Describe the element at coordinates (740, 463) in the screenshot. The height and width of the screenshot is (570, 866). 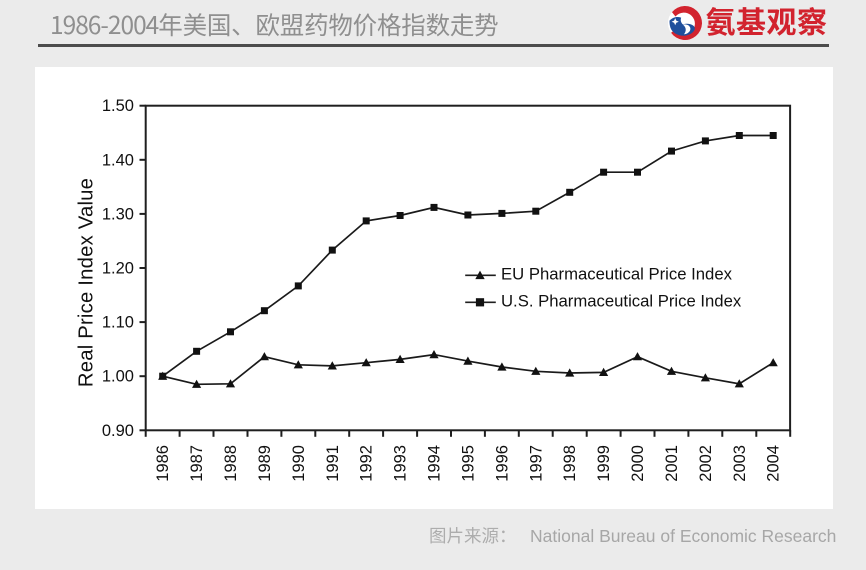
I see `svg-text: 2003` at that location.